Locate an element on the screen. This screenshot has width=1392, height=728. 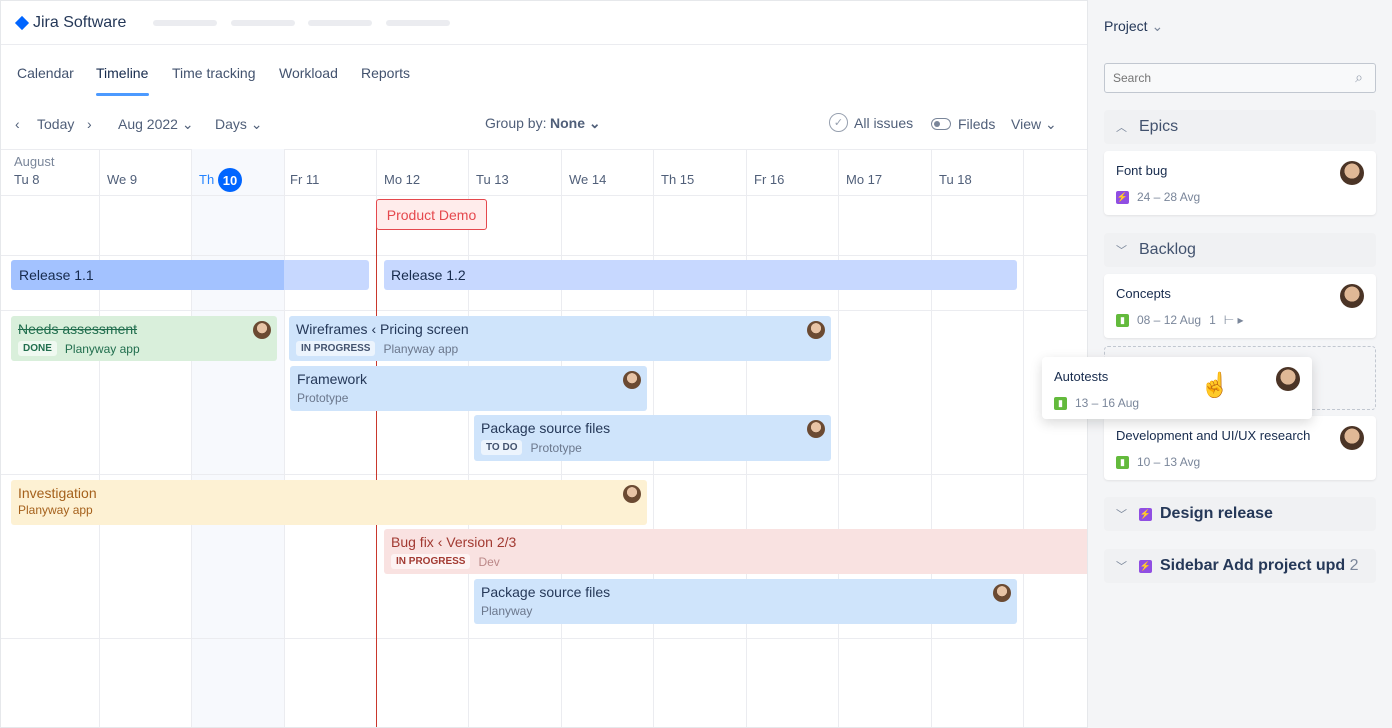
search-field is located at coordinates (1220, 78).